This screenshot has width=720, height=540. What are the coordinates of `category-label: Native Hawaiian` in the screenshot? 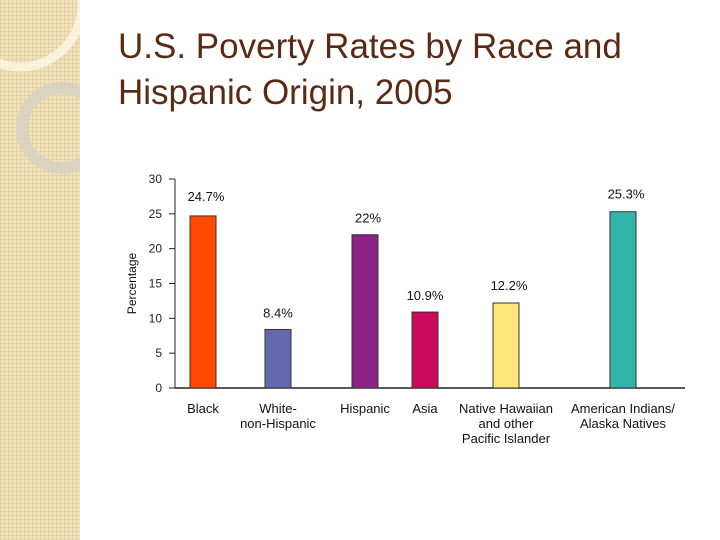 It's located at (506, 408).